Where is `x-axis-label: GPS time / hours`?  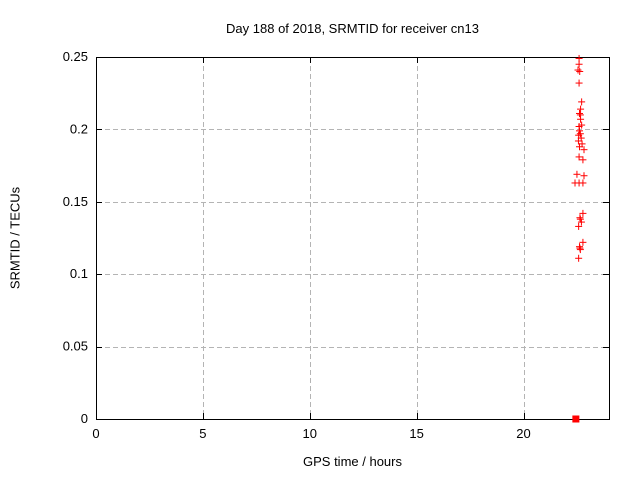 x-axis-label: GPS time / hours is located at coordinates (352, 461).